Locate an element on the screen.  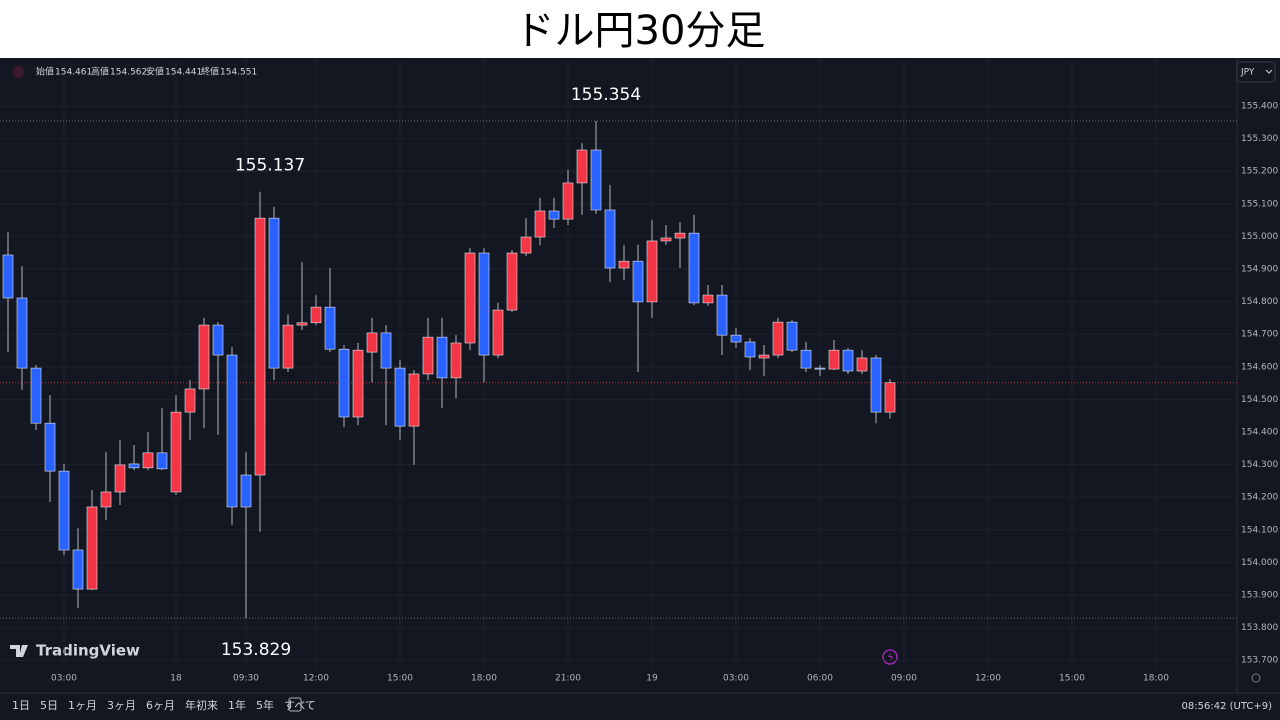
range-button: 1年 is located at coordinates (237, 705).